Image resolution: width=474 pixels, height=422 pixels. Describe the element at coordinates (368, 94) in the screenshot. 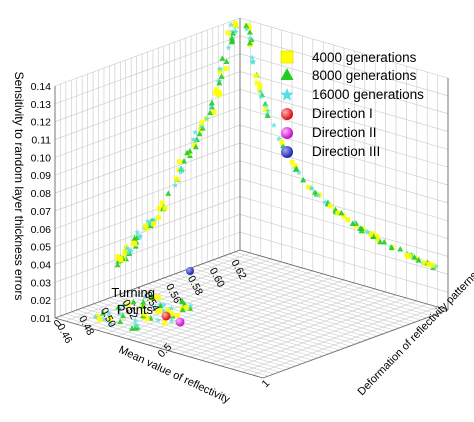

I see `legend-label-16000: 16000 generations` at that location.